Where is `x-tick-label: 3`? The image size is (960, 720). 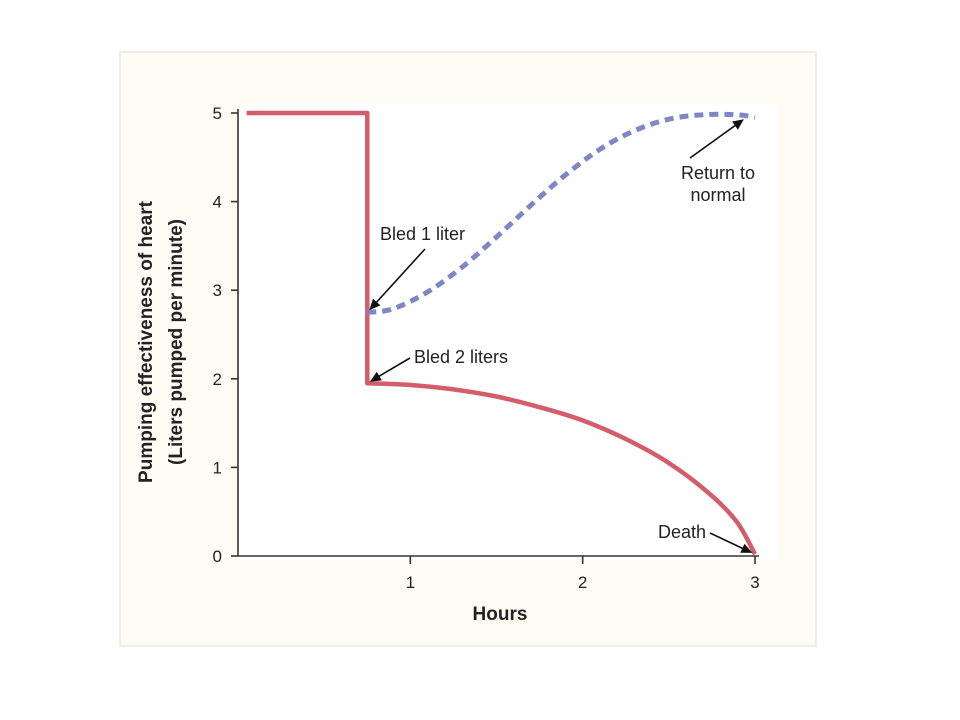
x-tick-label: 3 is located at coordinates (754, 582).